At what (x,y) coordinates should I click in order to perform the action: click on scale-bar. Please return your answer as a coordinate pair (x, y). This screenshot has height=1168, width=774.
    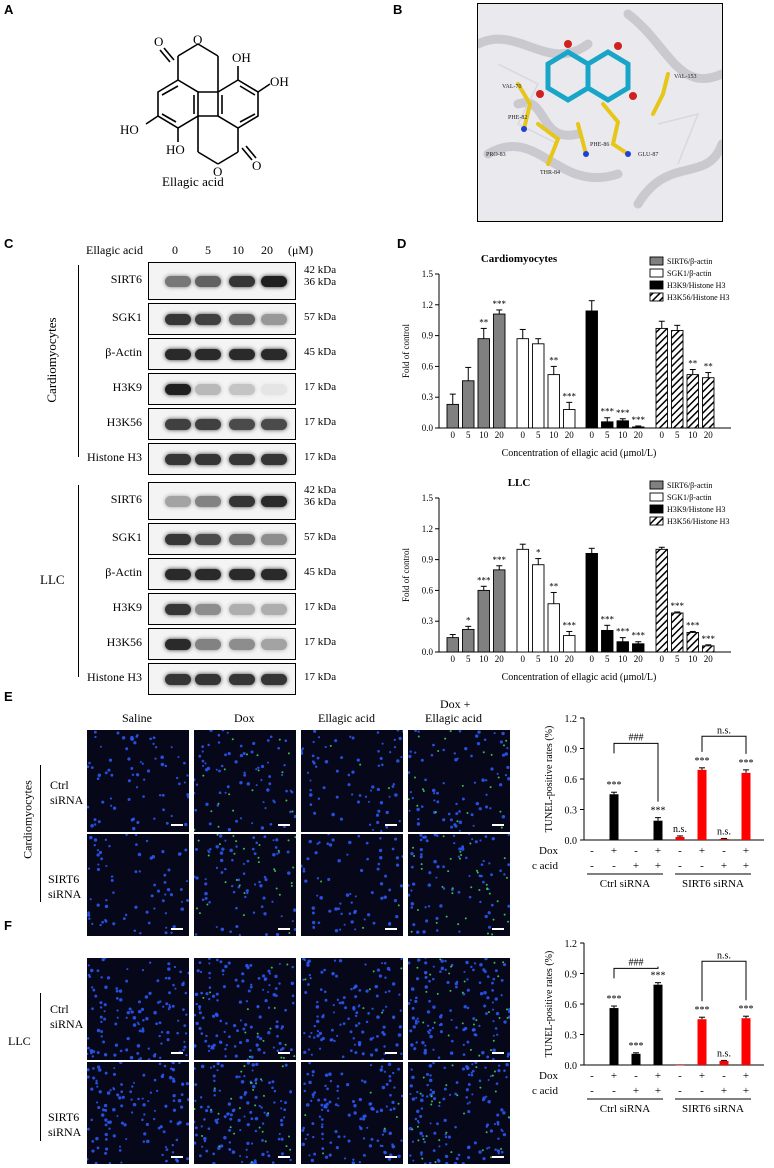
    Looking at the image, I should click on (284, 1157).